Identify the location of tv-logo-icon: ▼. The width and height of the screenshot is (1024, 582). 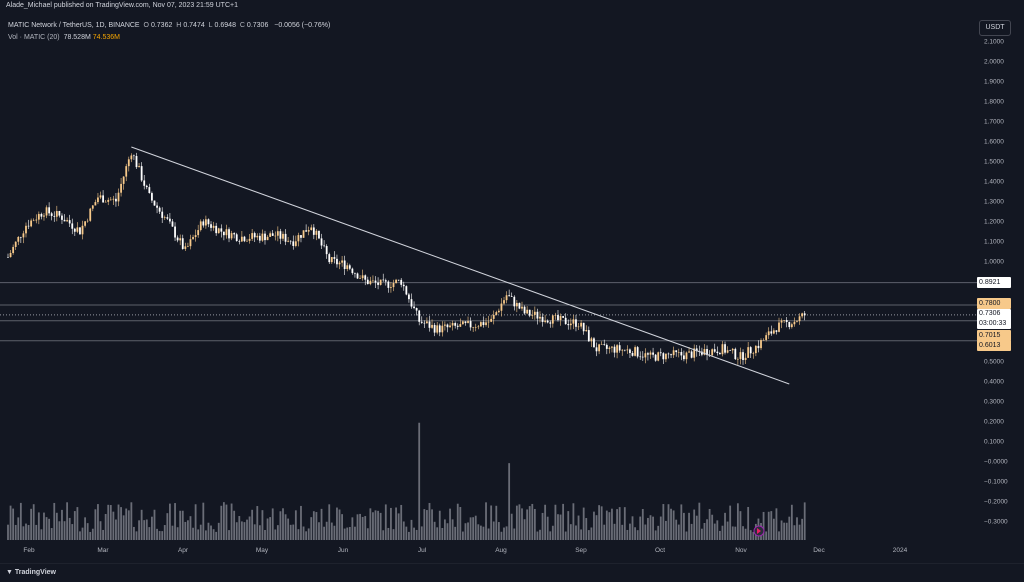
(9, 572).